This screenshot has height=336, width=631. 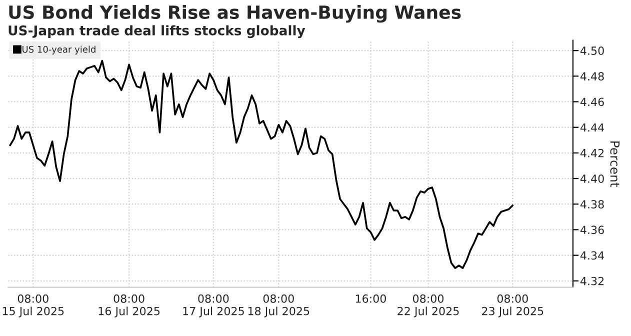 I want to click on y-tick-label: 4.46, so click(x=592, y=102).